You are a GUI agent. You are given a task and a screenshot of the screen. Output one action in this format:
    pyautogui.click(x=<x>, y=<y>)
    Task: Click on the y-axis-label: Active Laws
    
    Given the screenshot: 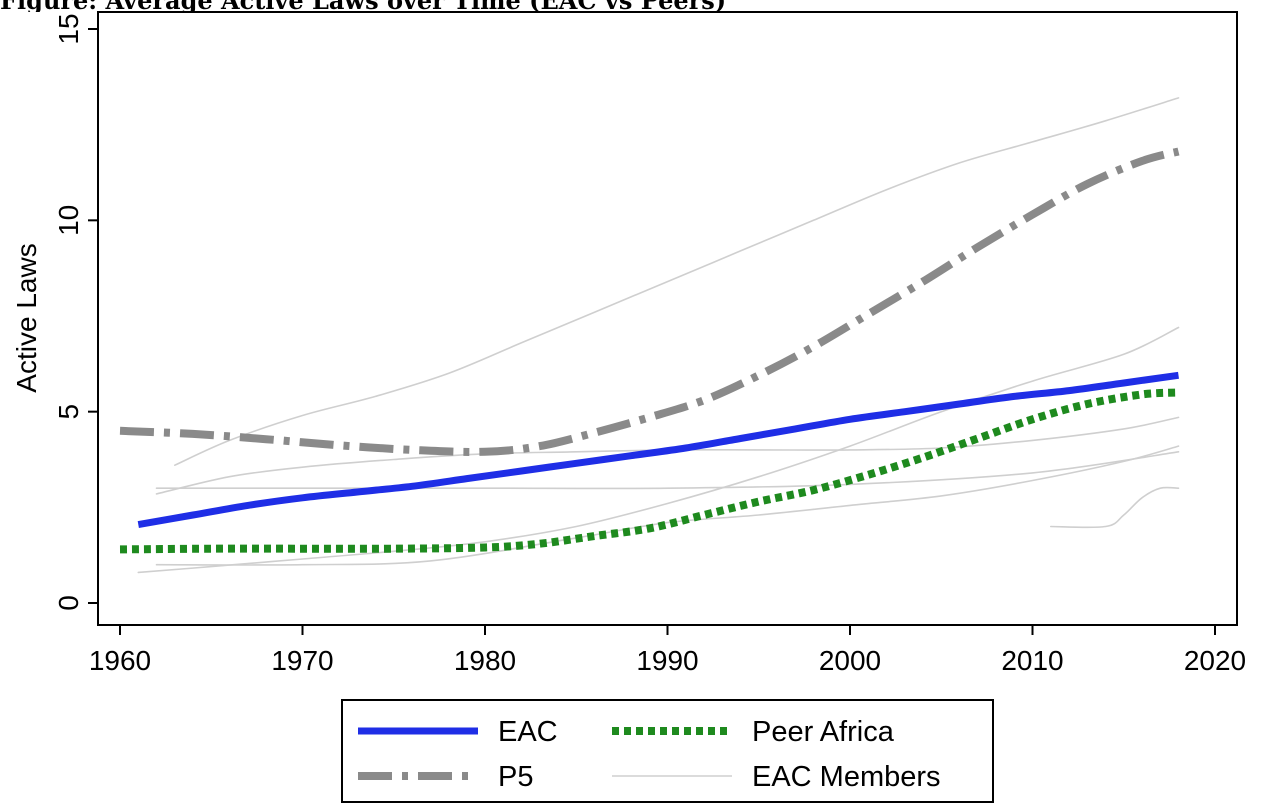 What is the action you would take?
    pyautogui.click(x=26, y=317)
    